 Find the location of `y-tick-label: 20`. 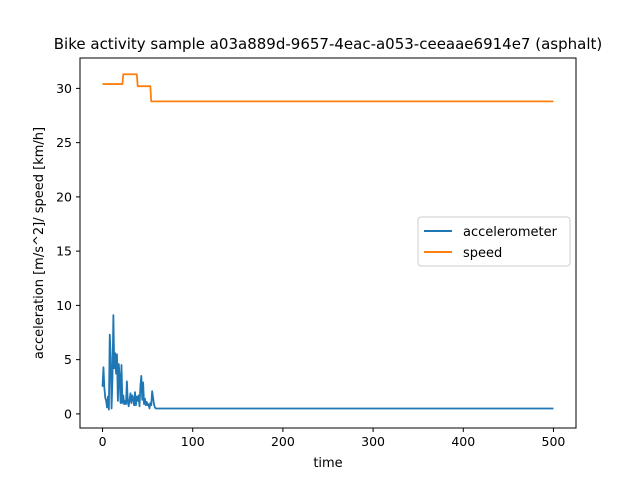

y-tick-label: 20 is located at coordinates (64, 196).